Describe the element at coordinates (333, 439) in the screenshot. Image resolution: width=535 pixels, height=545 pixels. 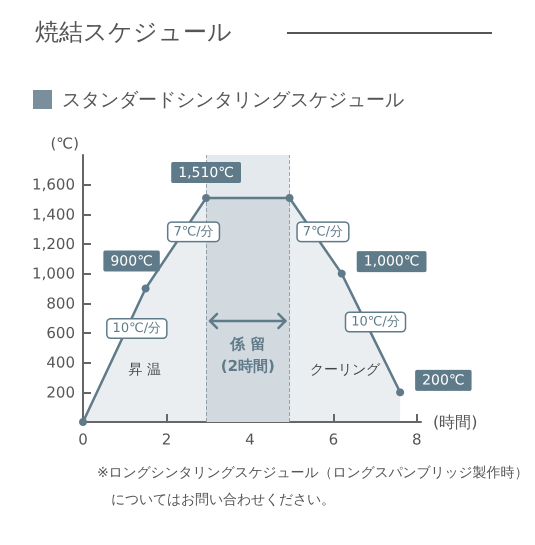
I see `x-tick-label: 6` at that location.